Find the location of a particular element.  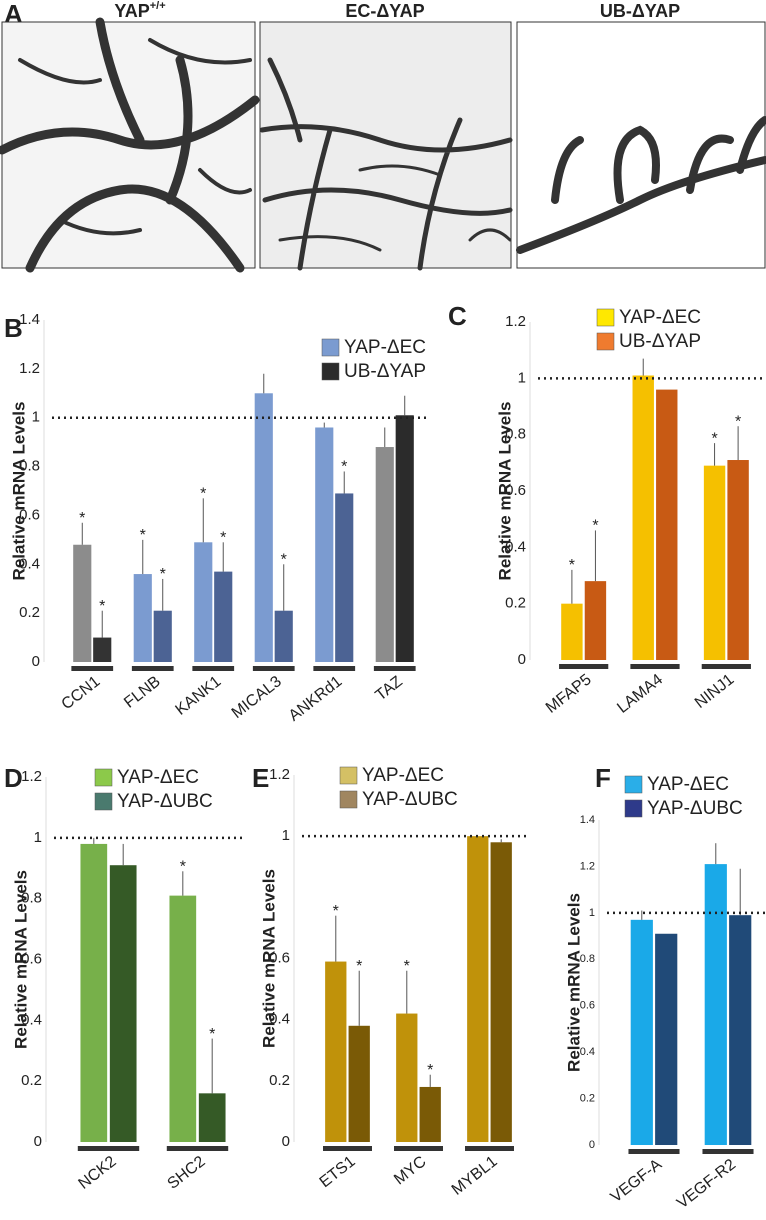

x-tick-label: VEGF-R2 is located at coordinates (706, 1184).